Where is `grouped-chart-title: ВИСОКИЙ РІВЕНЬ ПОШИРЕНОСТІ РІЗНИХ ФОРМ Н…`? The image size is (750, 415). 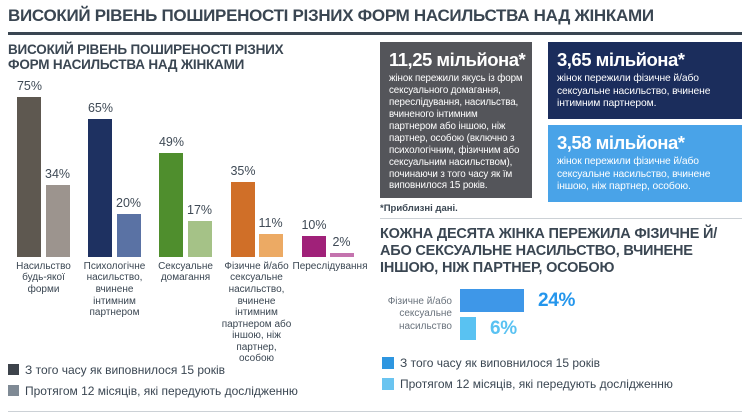
grouped-chart-title: ВИСОКИЙ РІВЕНЬ ПОШИРЕНОСТІ РІЗНИХ ФОРМ Н… is located at coordinates (146, 57).